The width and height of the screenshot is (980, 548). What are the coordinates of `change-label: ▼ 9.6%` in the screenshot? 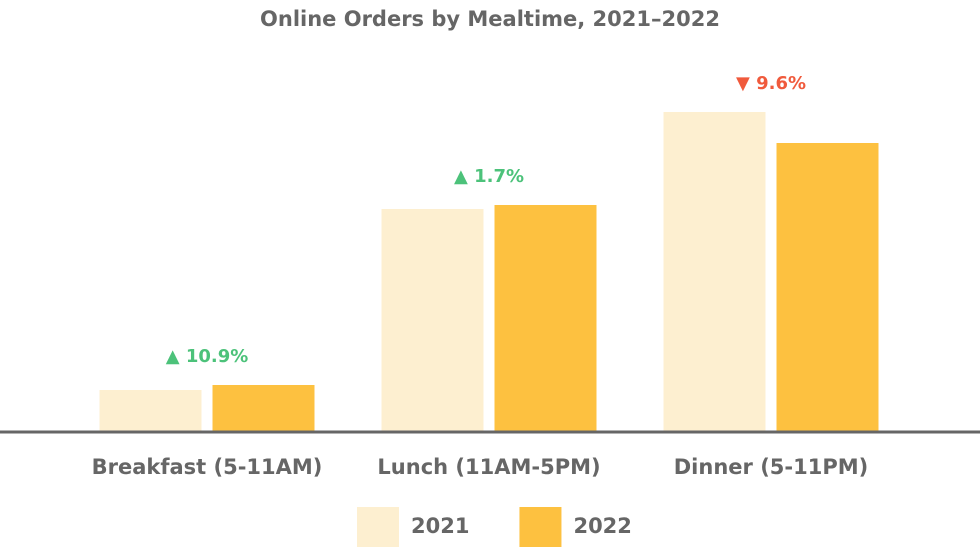 It's located at (771, 83).